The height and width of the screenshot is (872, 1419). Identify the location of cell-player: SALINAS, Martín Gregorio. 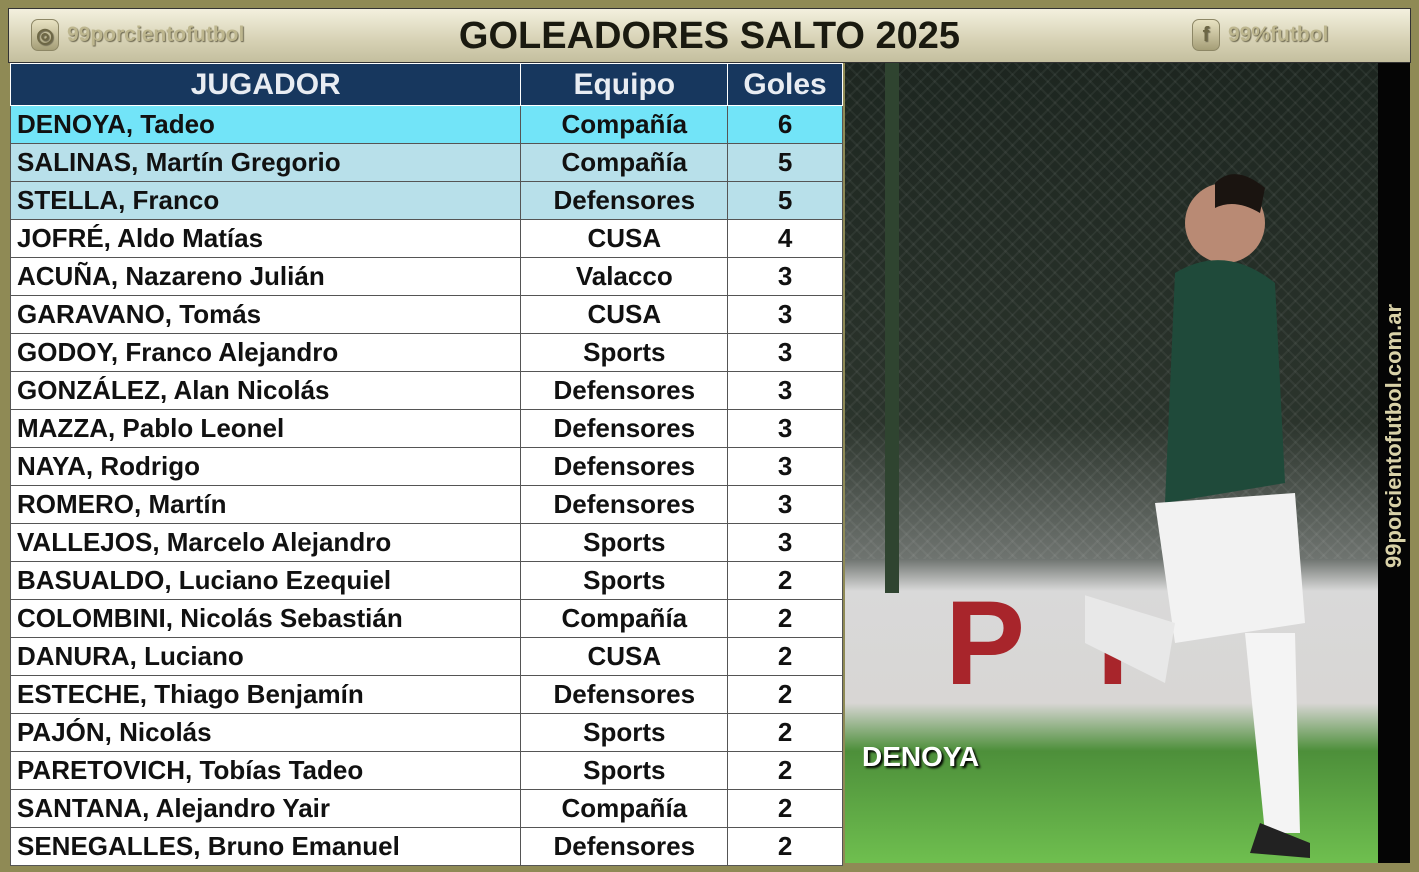
(265, 162).